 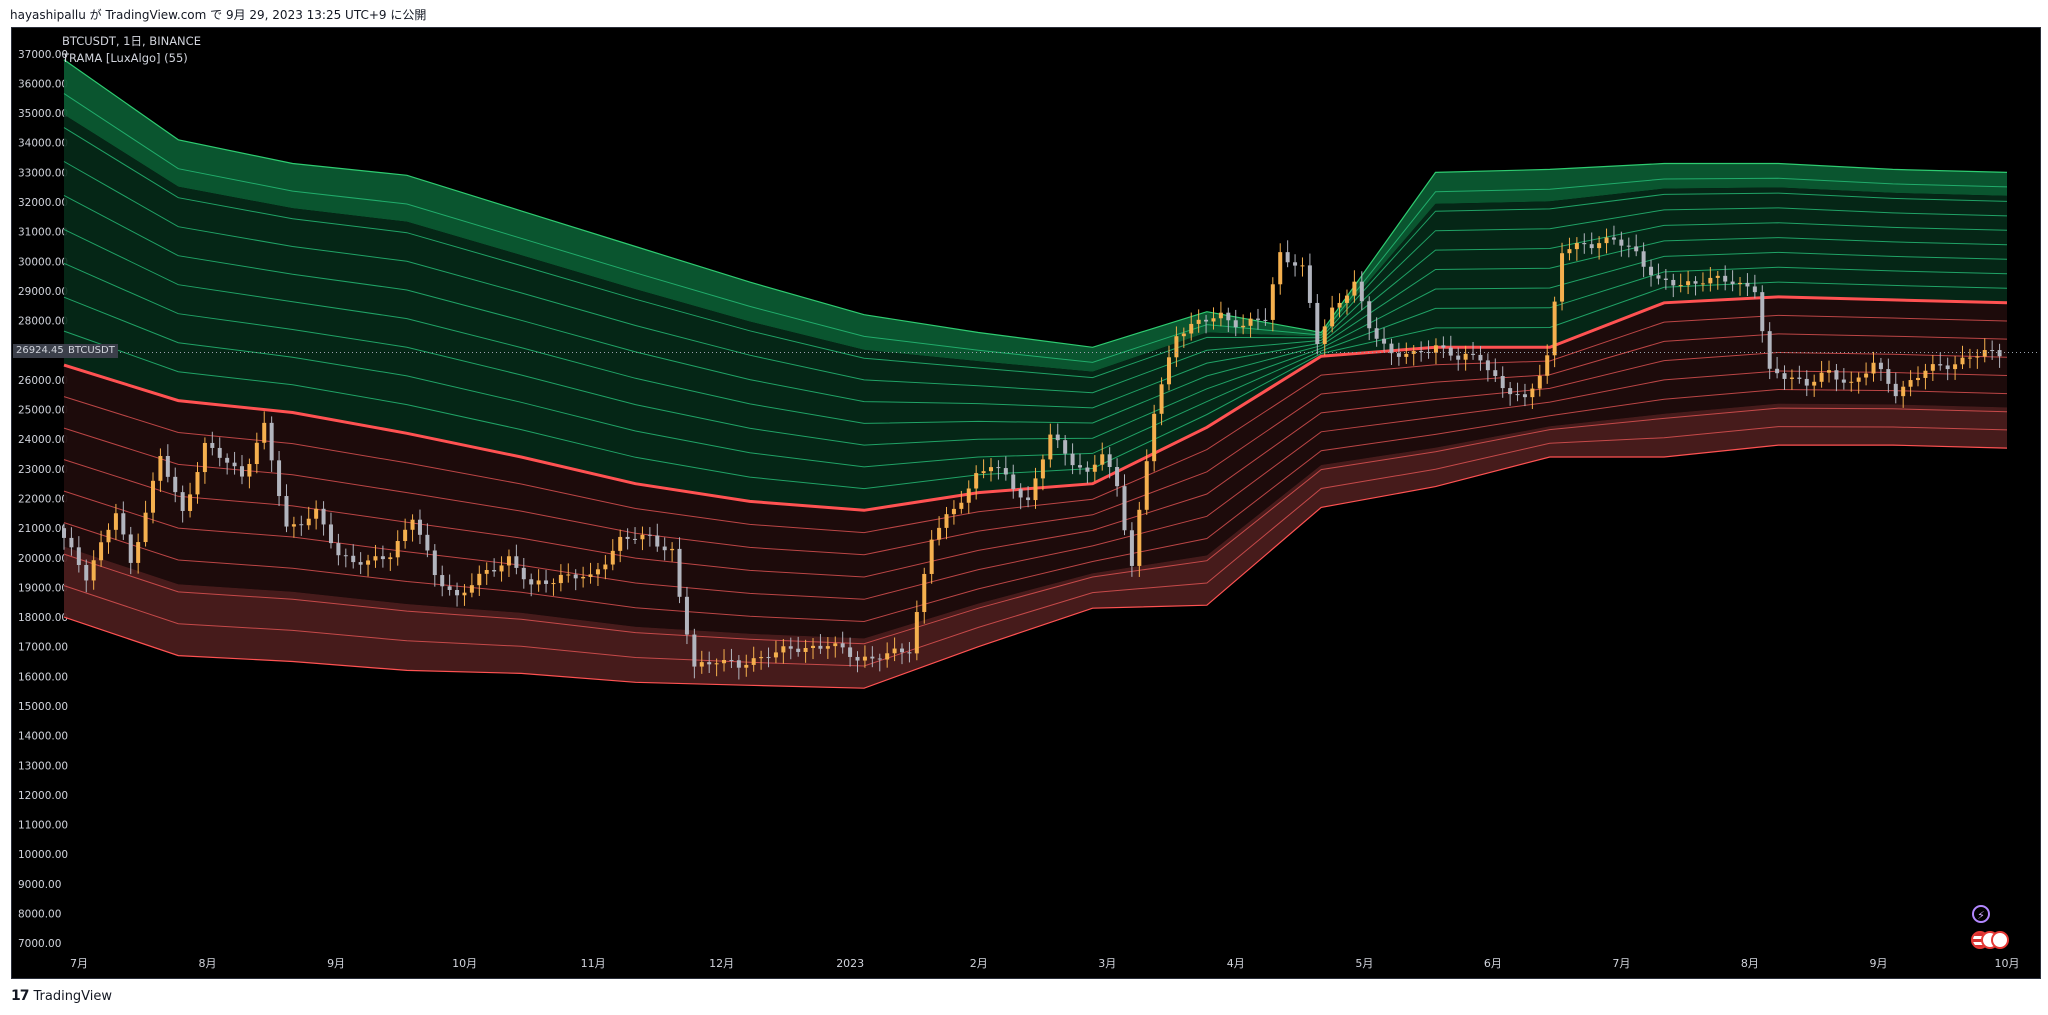 What do you see at coordinates (43, 707) in the screenshot?
I see `y-tick-label: 15000.00` at bounding box center [43, 707].